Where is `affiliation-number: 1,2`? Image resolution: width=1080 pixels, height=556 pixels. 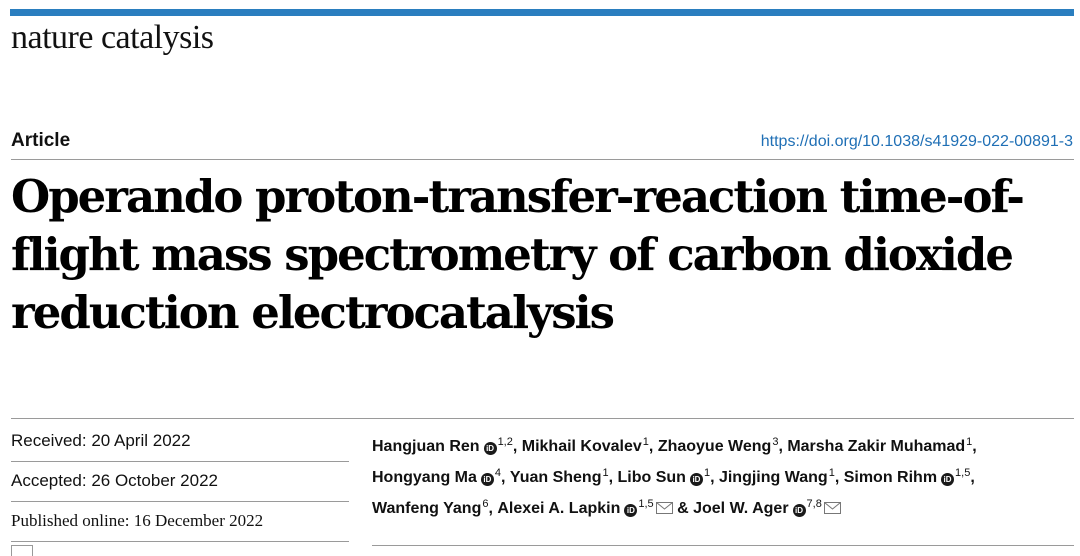 affiliation-number: 1,2 is located at coordinates (505, 442).